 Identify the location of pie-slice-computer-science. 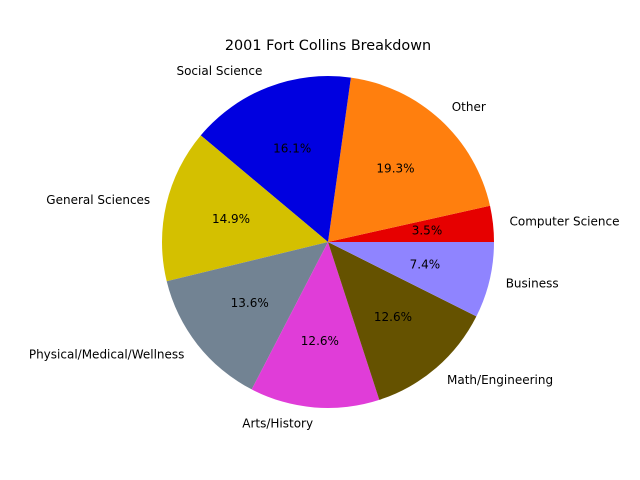
(411, 223).